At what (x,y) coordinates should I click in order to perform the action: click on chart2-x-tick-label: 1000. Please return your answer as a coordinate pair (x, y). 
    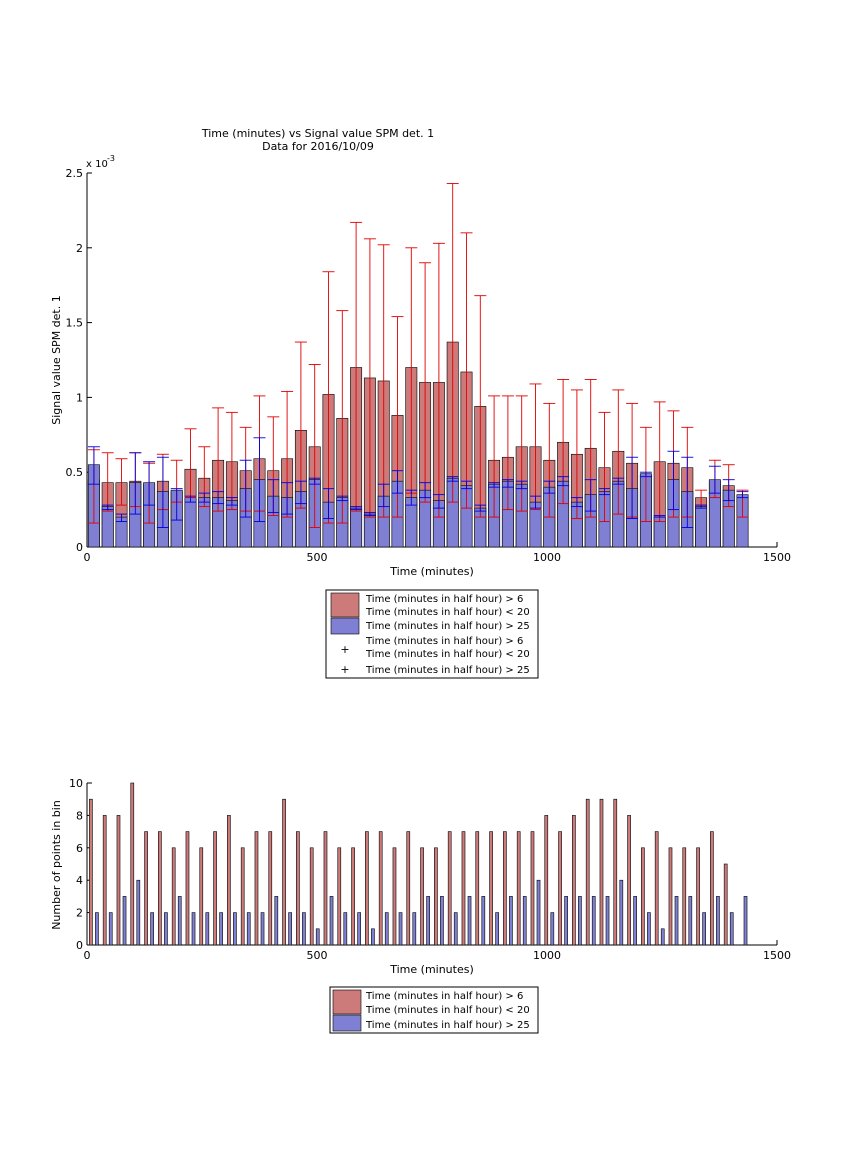
    Looking at the image, I should click on (547, 955).